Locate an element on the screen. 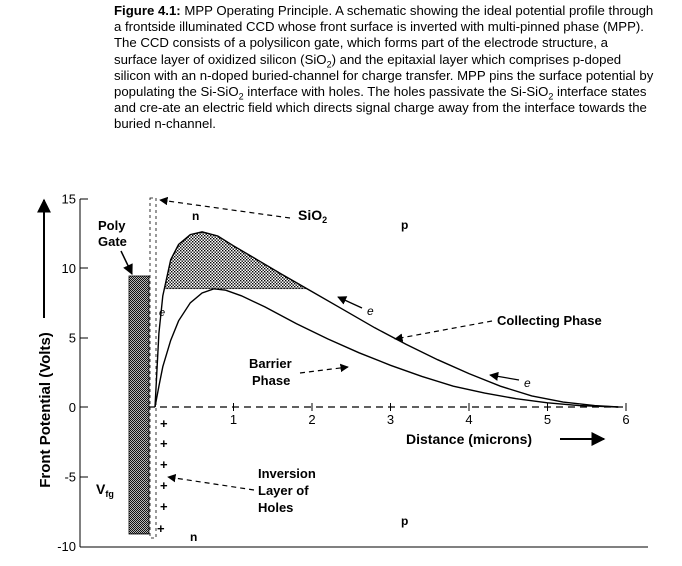 This screenshot has height=566, width=682. poly-gate-arrow is located at coordinates (126, 262).